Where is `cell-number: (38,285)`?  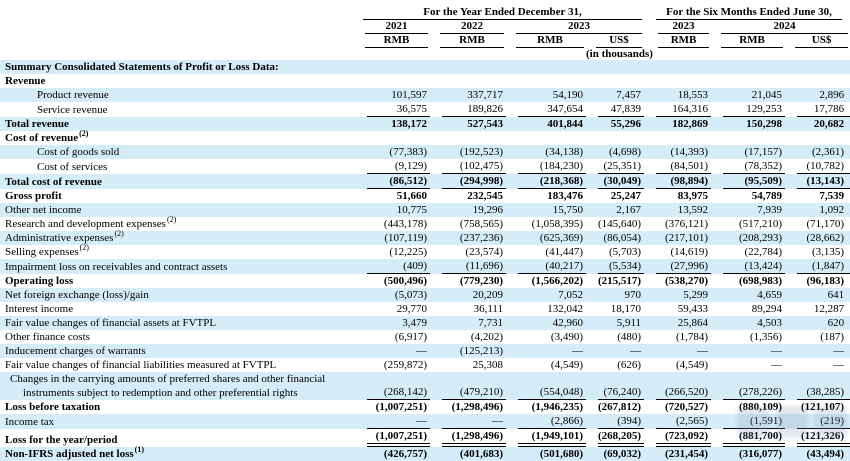
cell-number: (38,285) is located at coordinates (823, 392).